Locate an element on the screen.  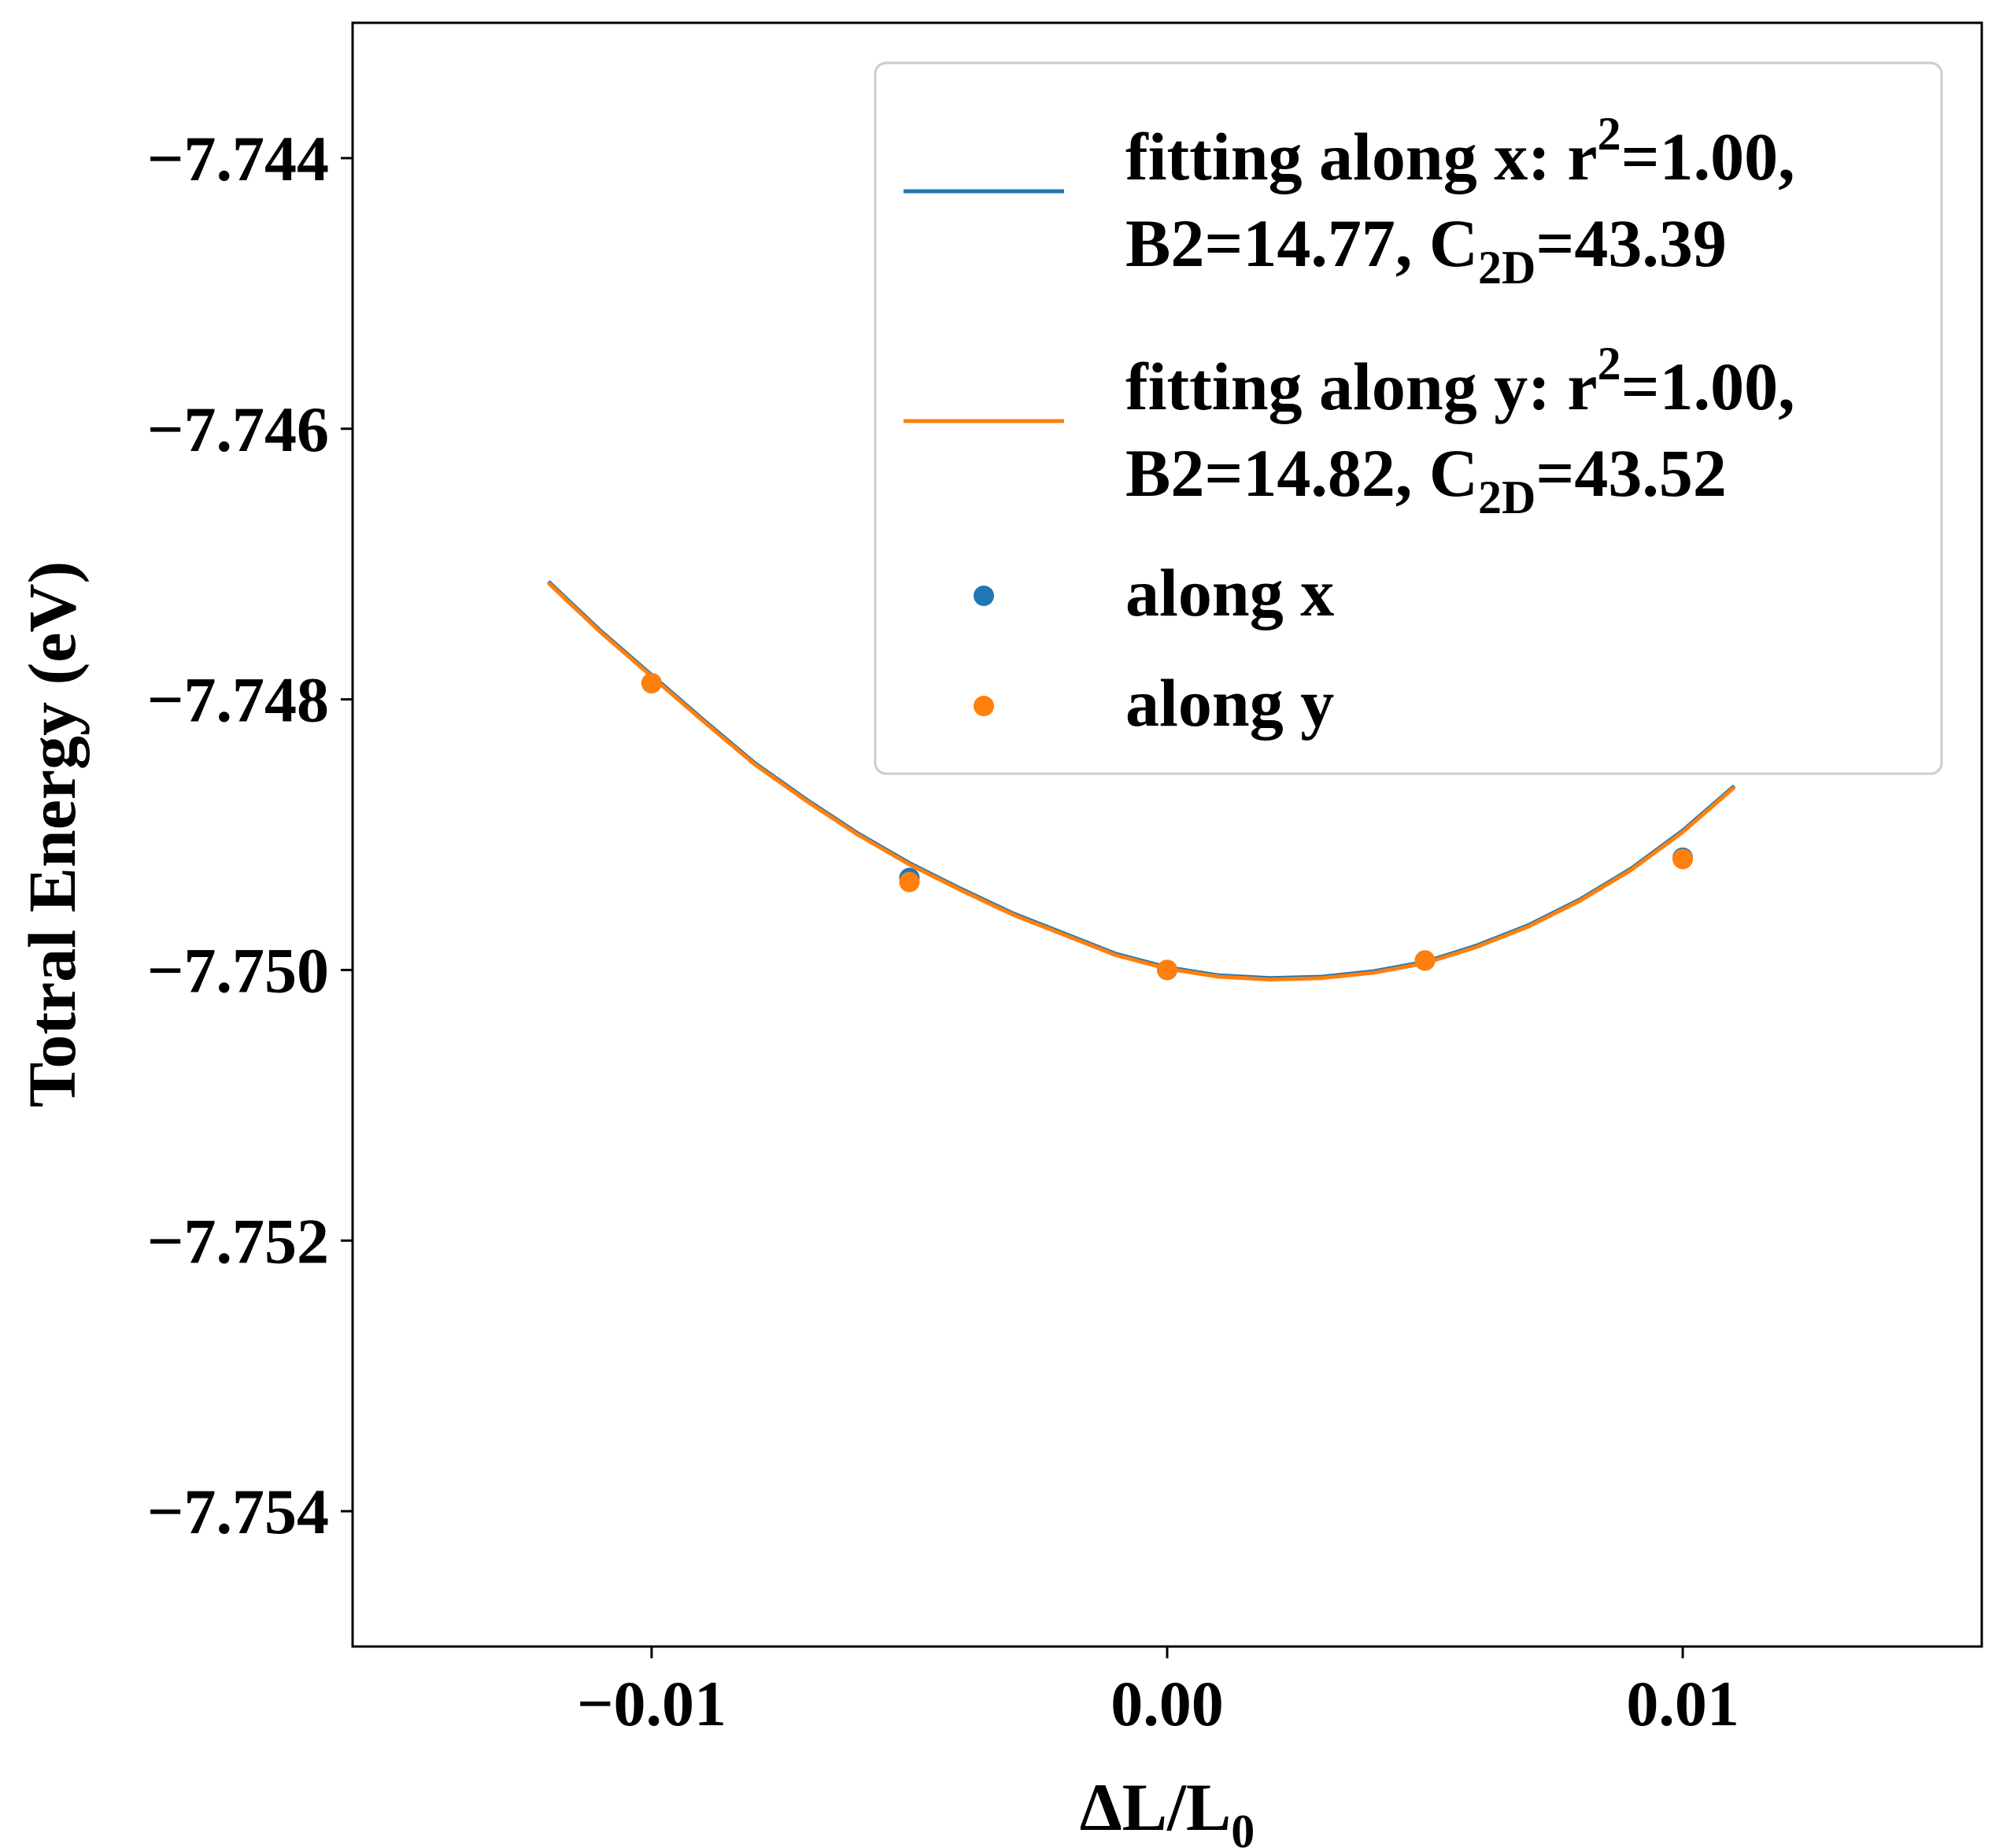
legend-marker-along-x is located at coordinates (984, 596).